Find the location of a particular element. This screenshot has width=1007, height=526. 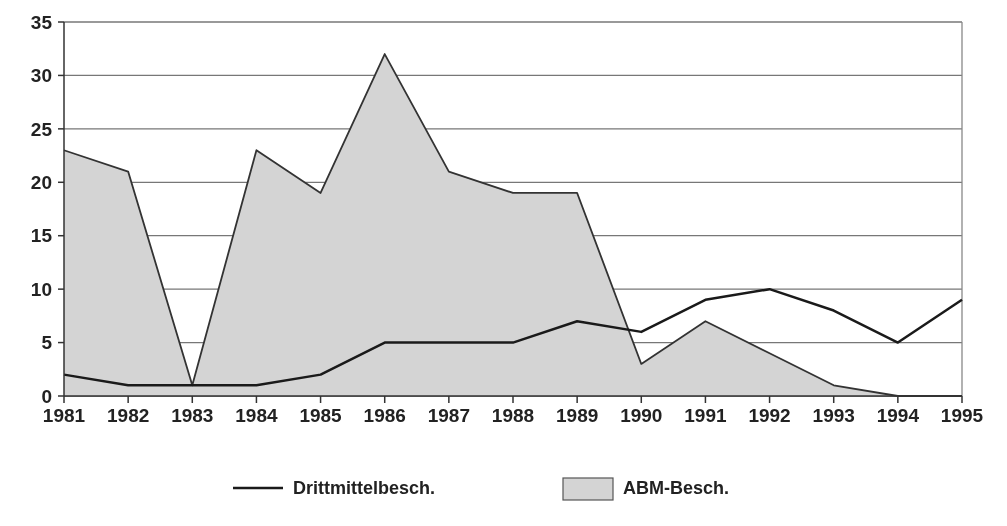

x-tick-label: 1982 is located at coordinates (128, 415).